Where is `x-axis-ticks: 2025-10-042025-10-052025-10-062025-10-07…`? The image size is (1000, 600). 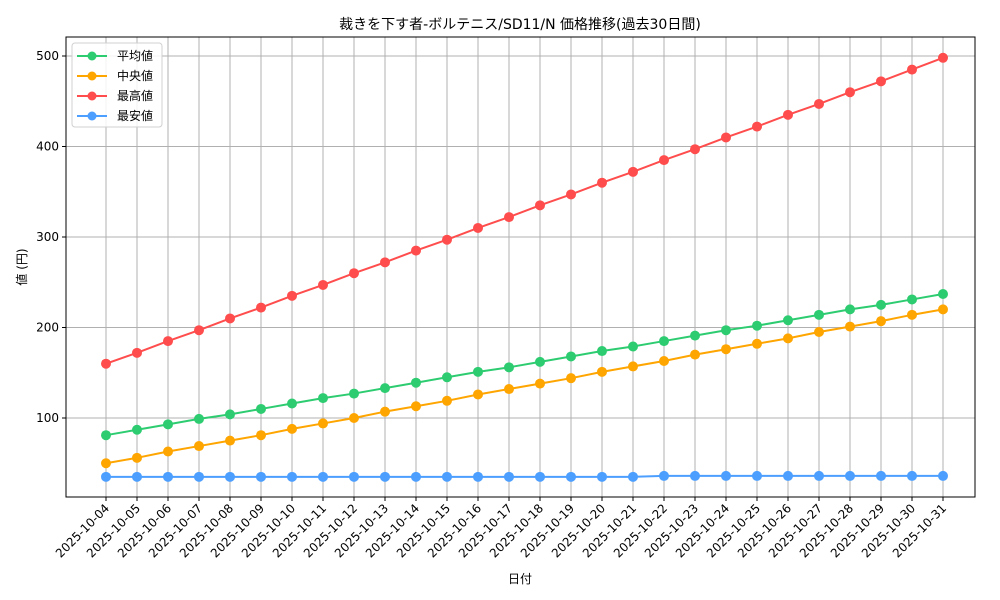
x-axis-ticks: 2025-10-042025-10-052025-10-062025-10-07… is located at coordinates (501, 528).